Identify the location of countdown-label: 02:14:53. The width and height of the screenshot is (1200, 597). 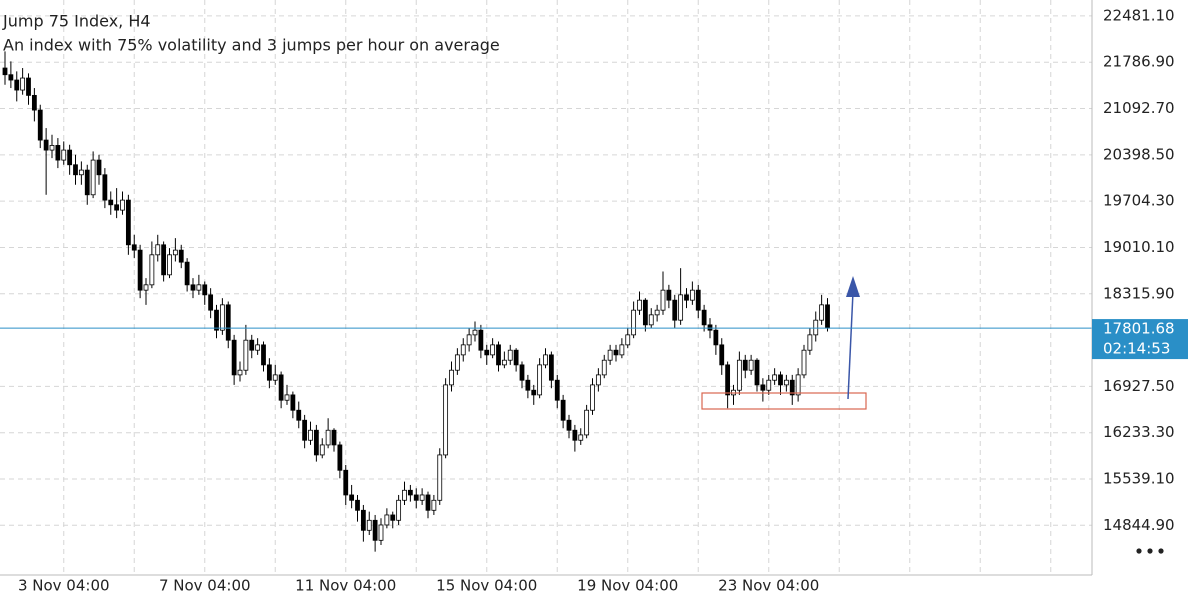
(1136, 349).